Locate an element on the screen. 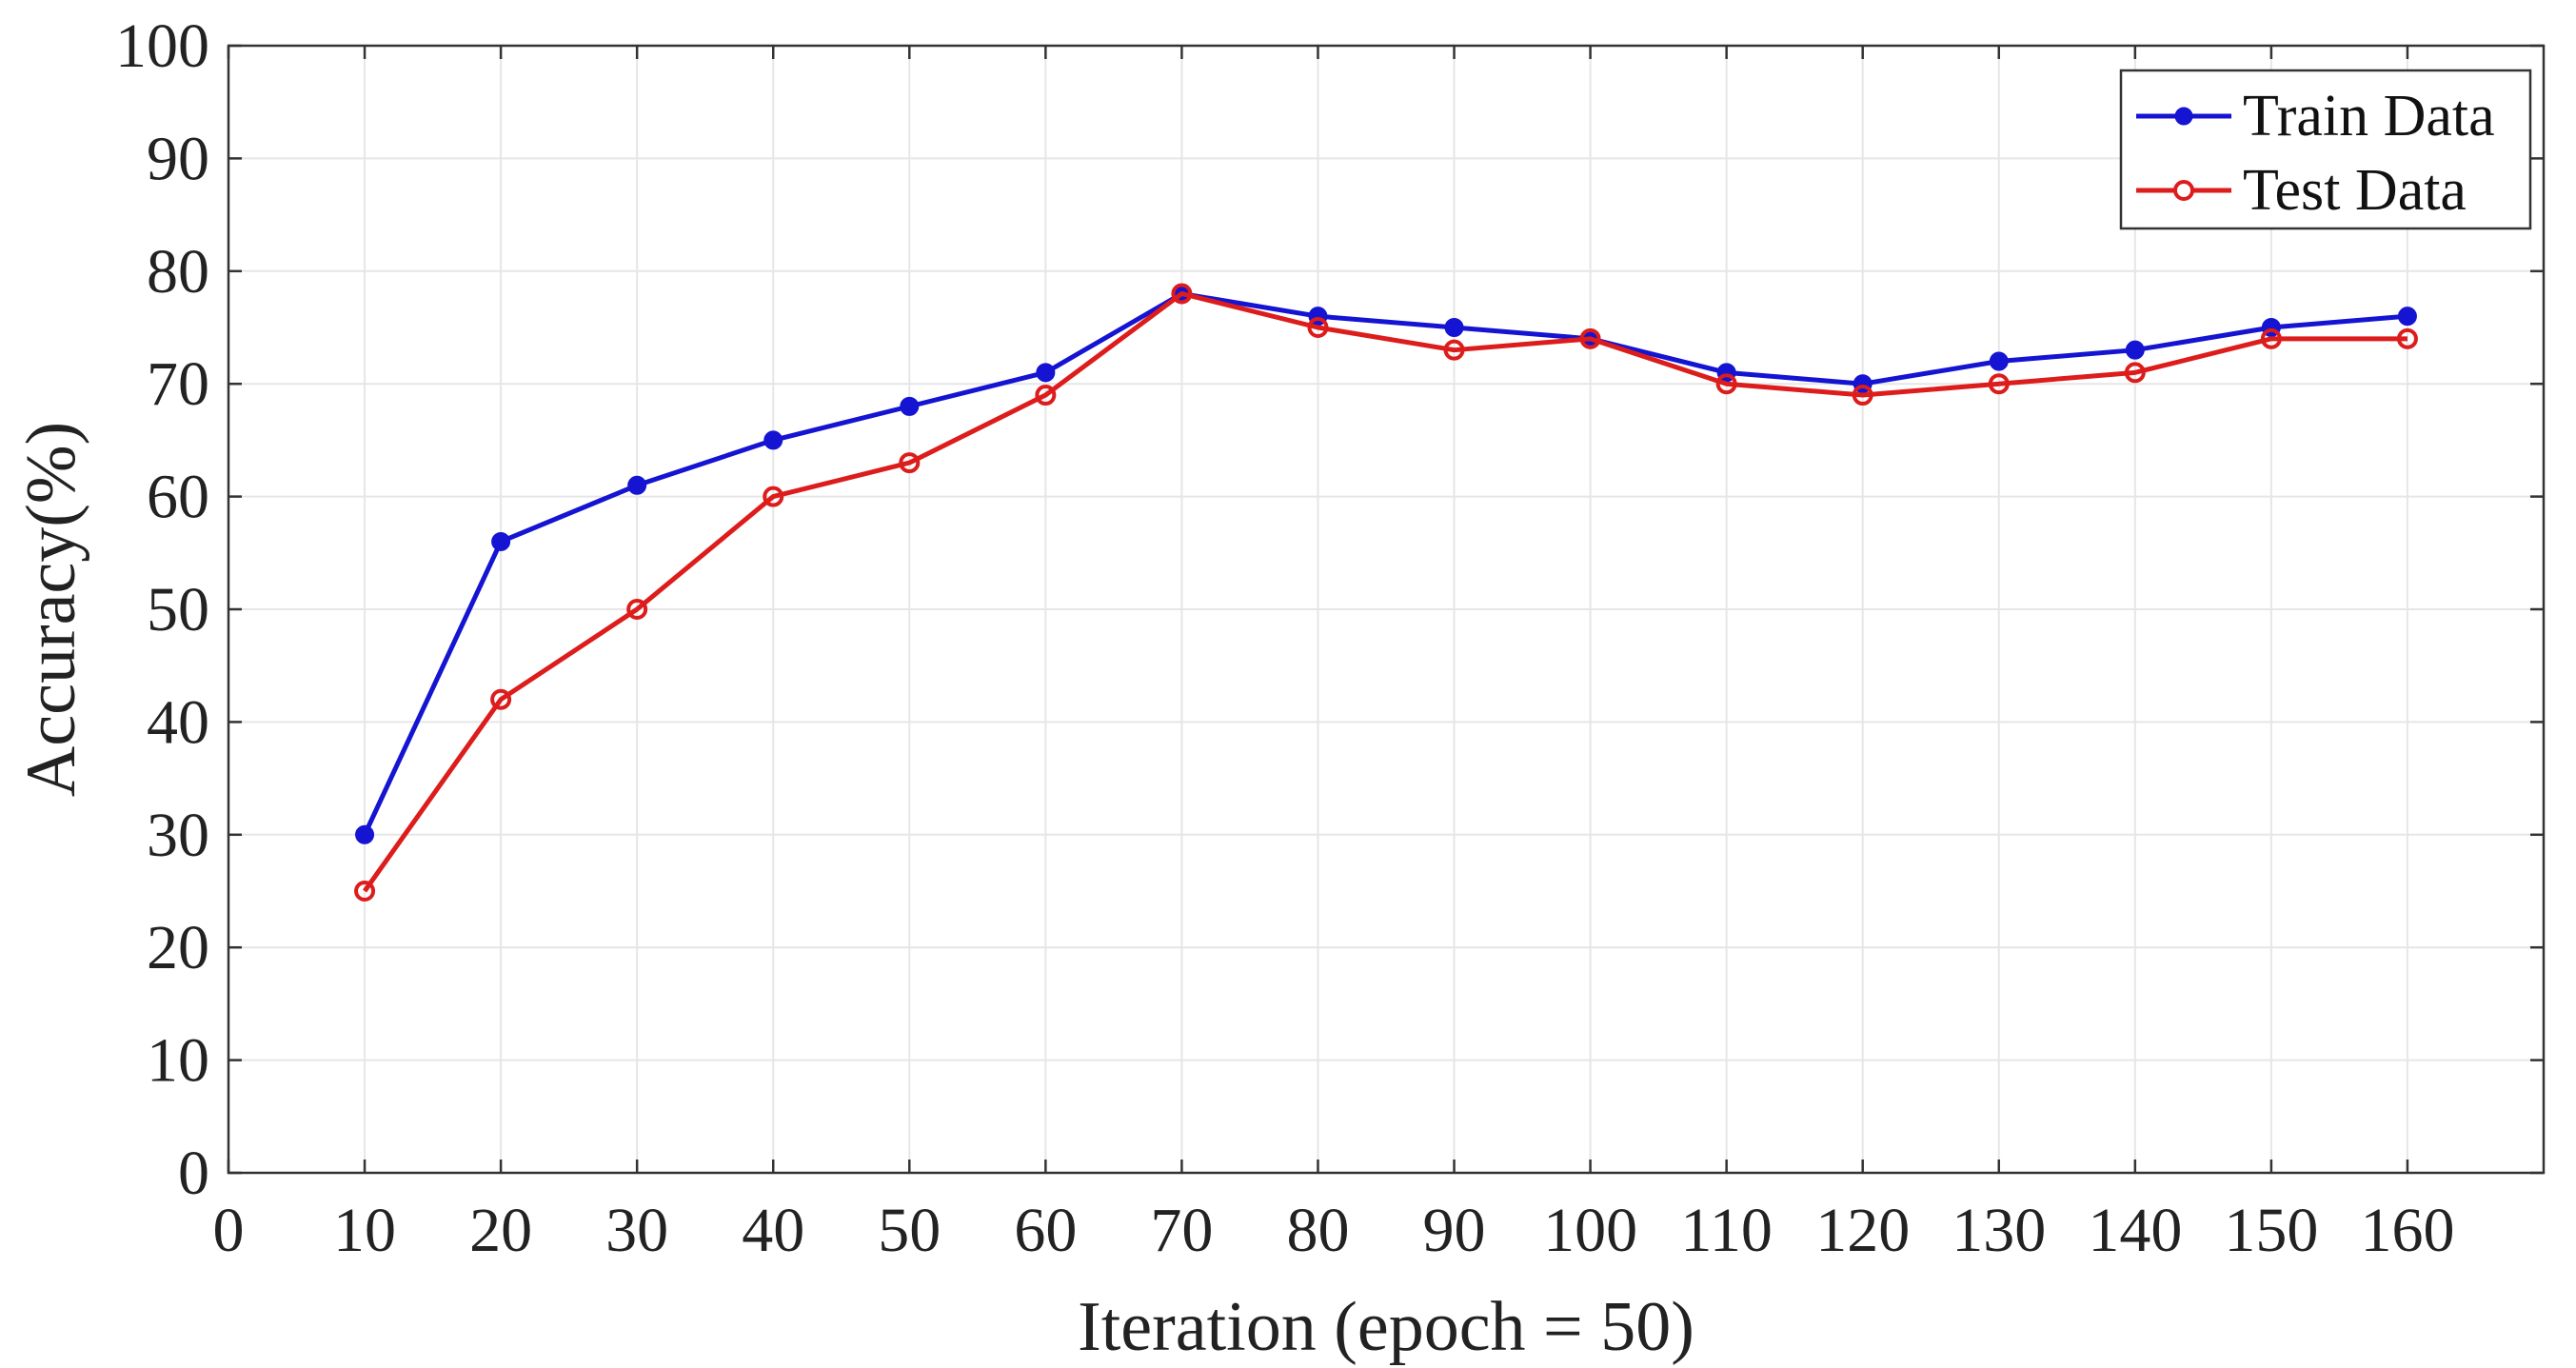 Image resolution: width=2576 pixels, height=1368 pixels. y-axis-label: Accuracy(%) is located at coordinates (51, 610).